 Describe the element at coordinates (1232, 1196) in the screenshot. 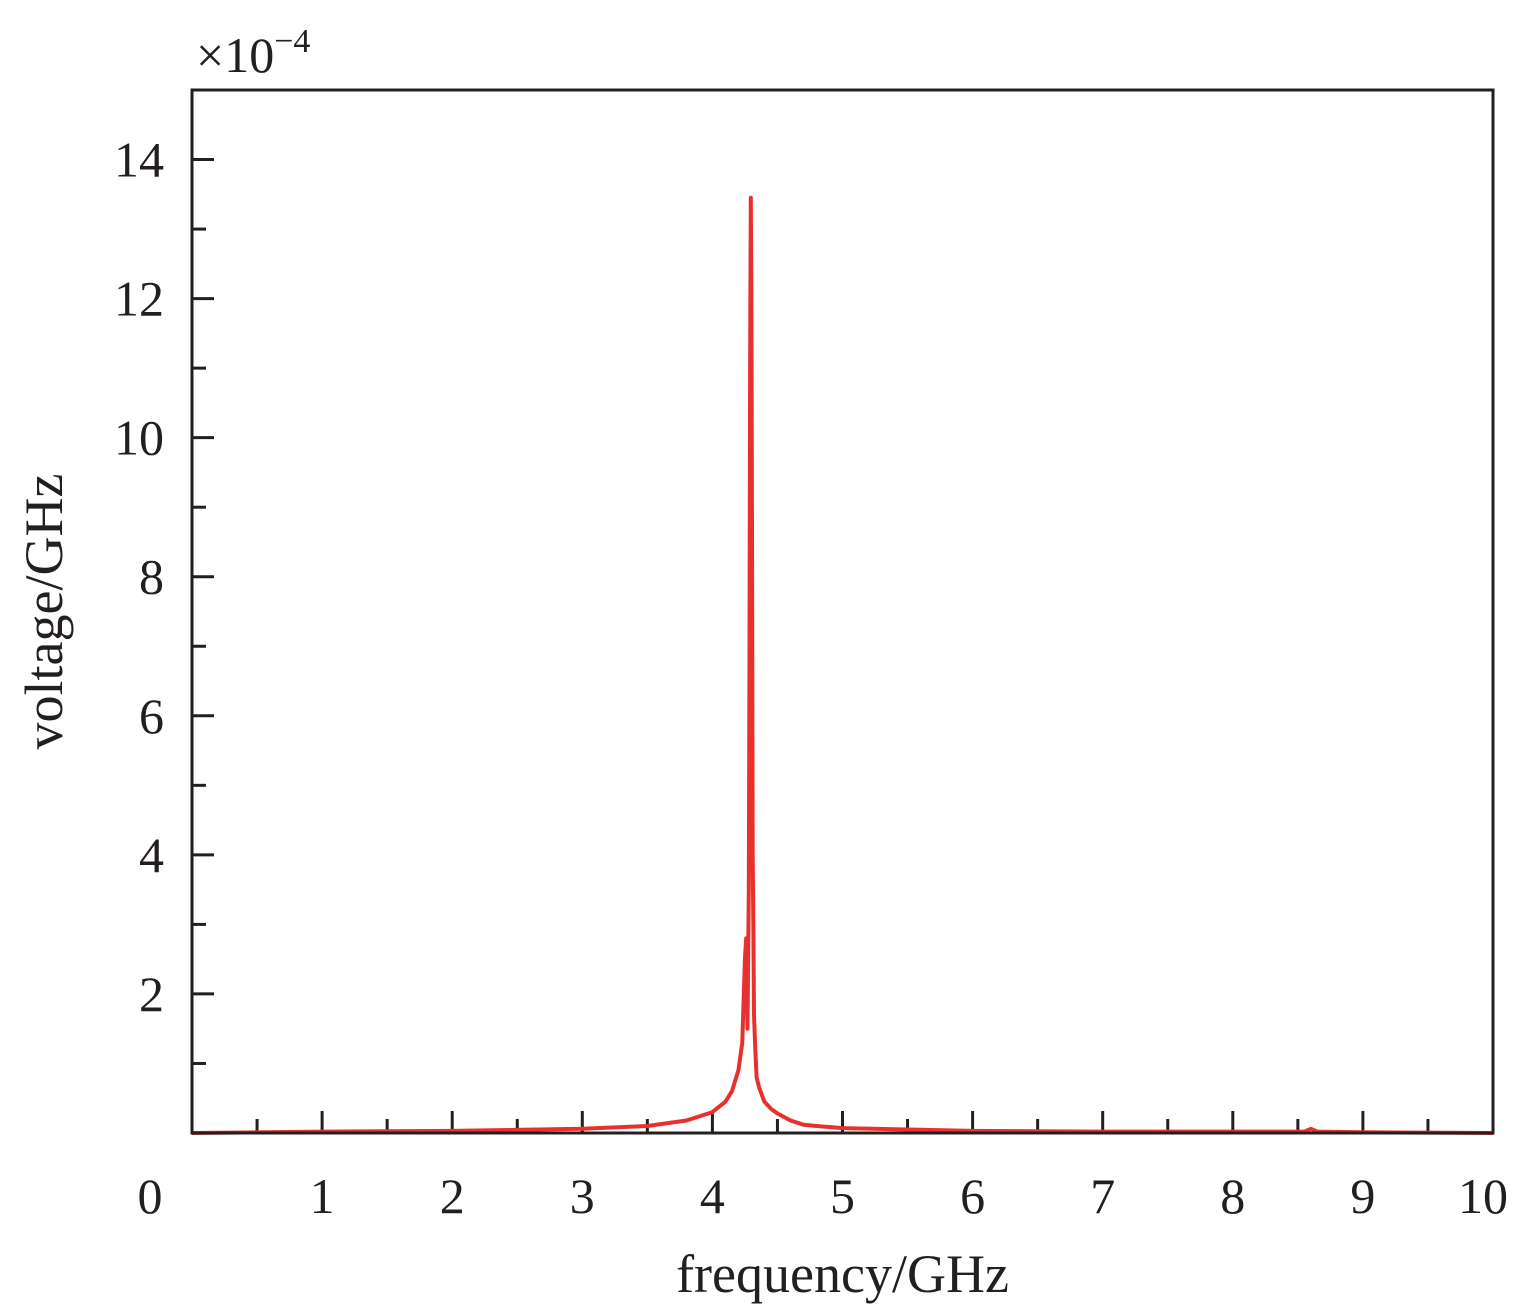

I see `x-tick-label: 8` at that location.